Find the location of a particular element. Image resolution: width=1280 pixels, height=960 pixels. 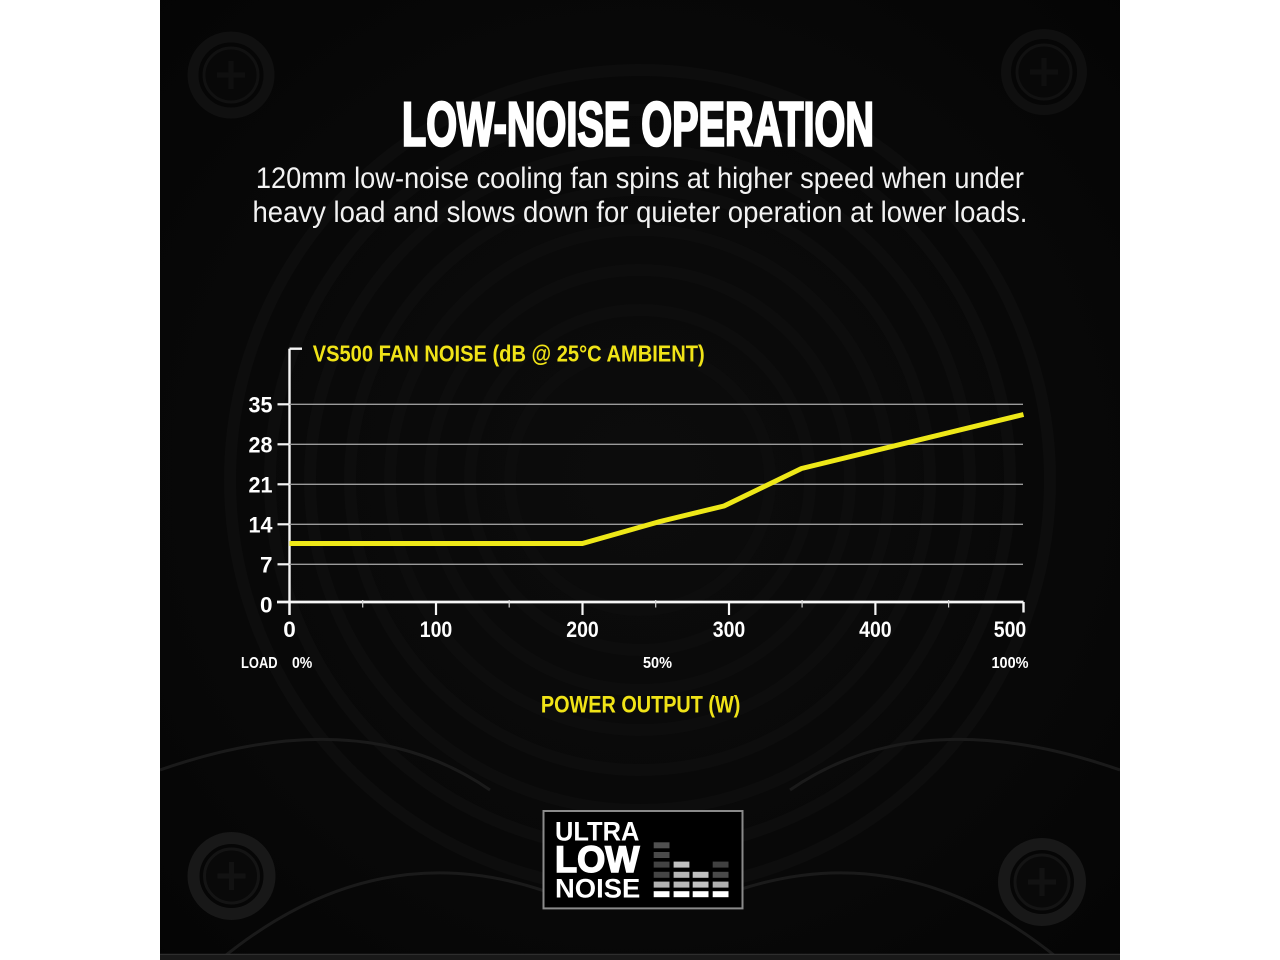

svg-text: 50% is located at coordinates (657, 663).